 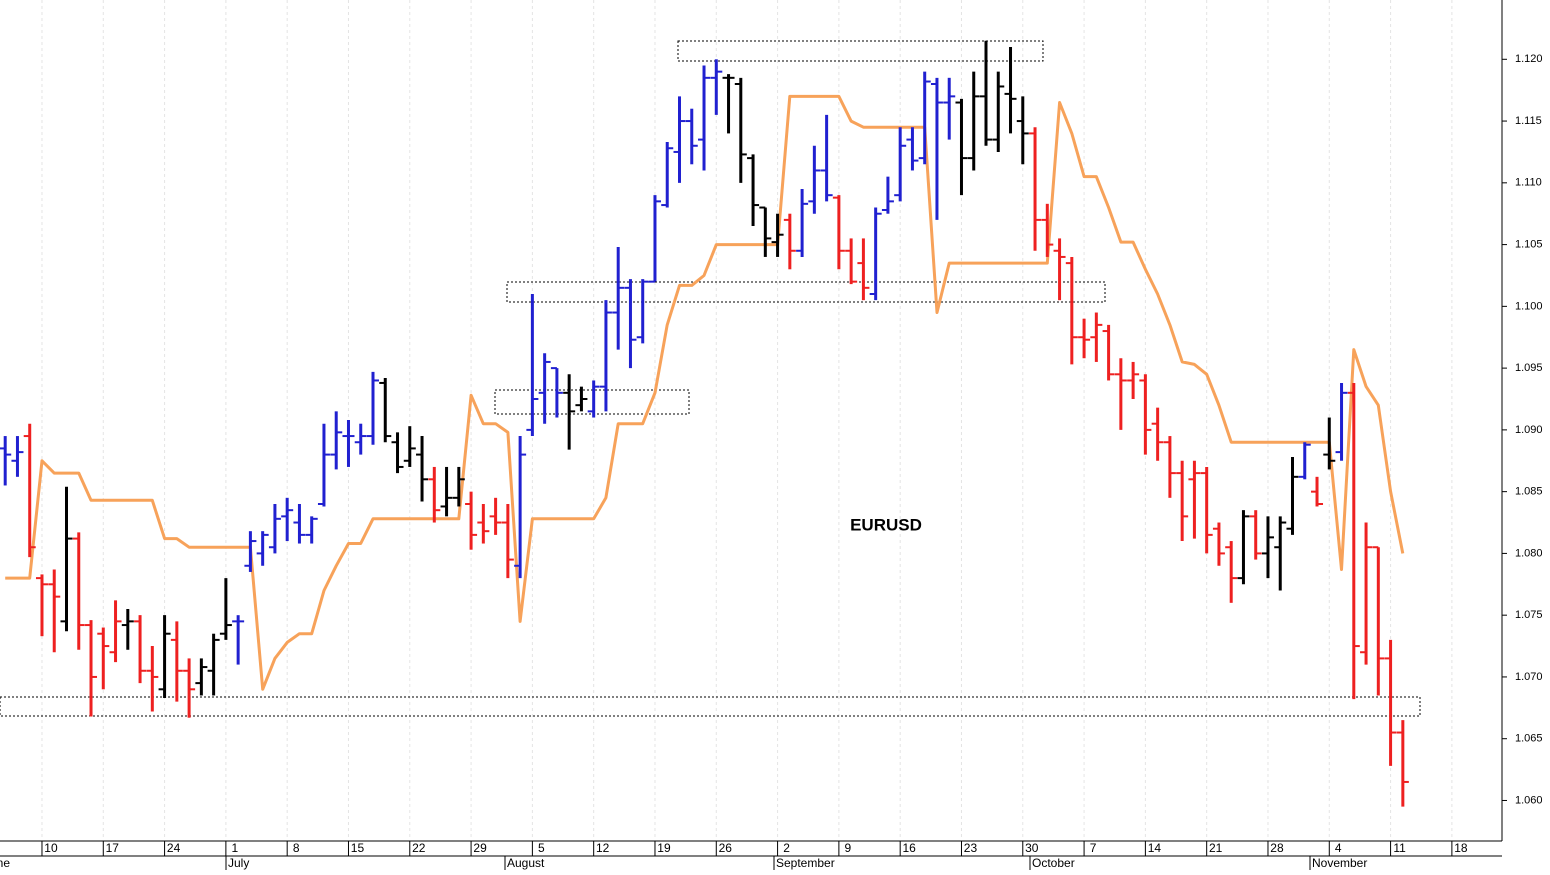 I want to click on x-tick-label: 24, so click(x=174, y=848).